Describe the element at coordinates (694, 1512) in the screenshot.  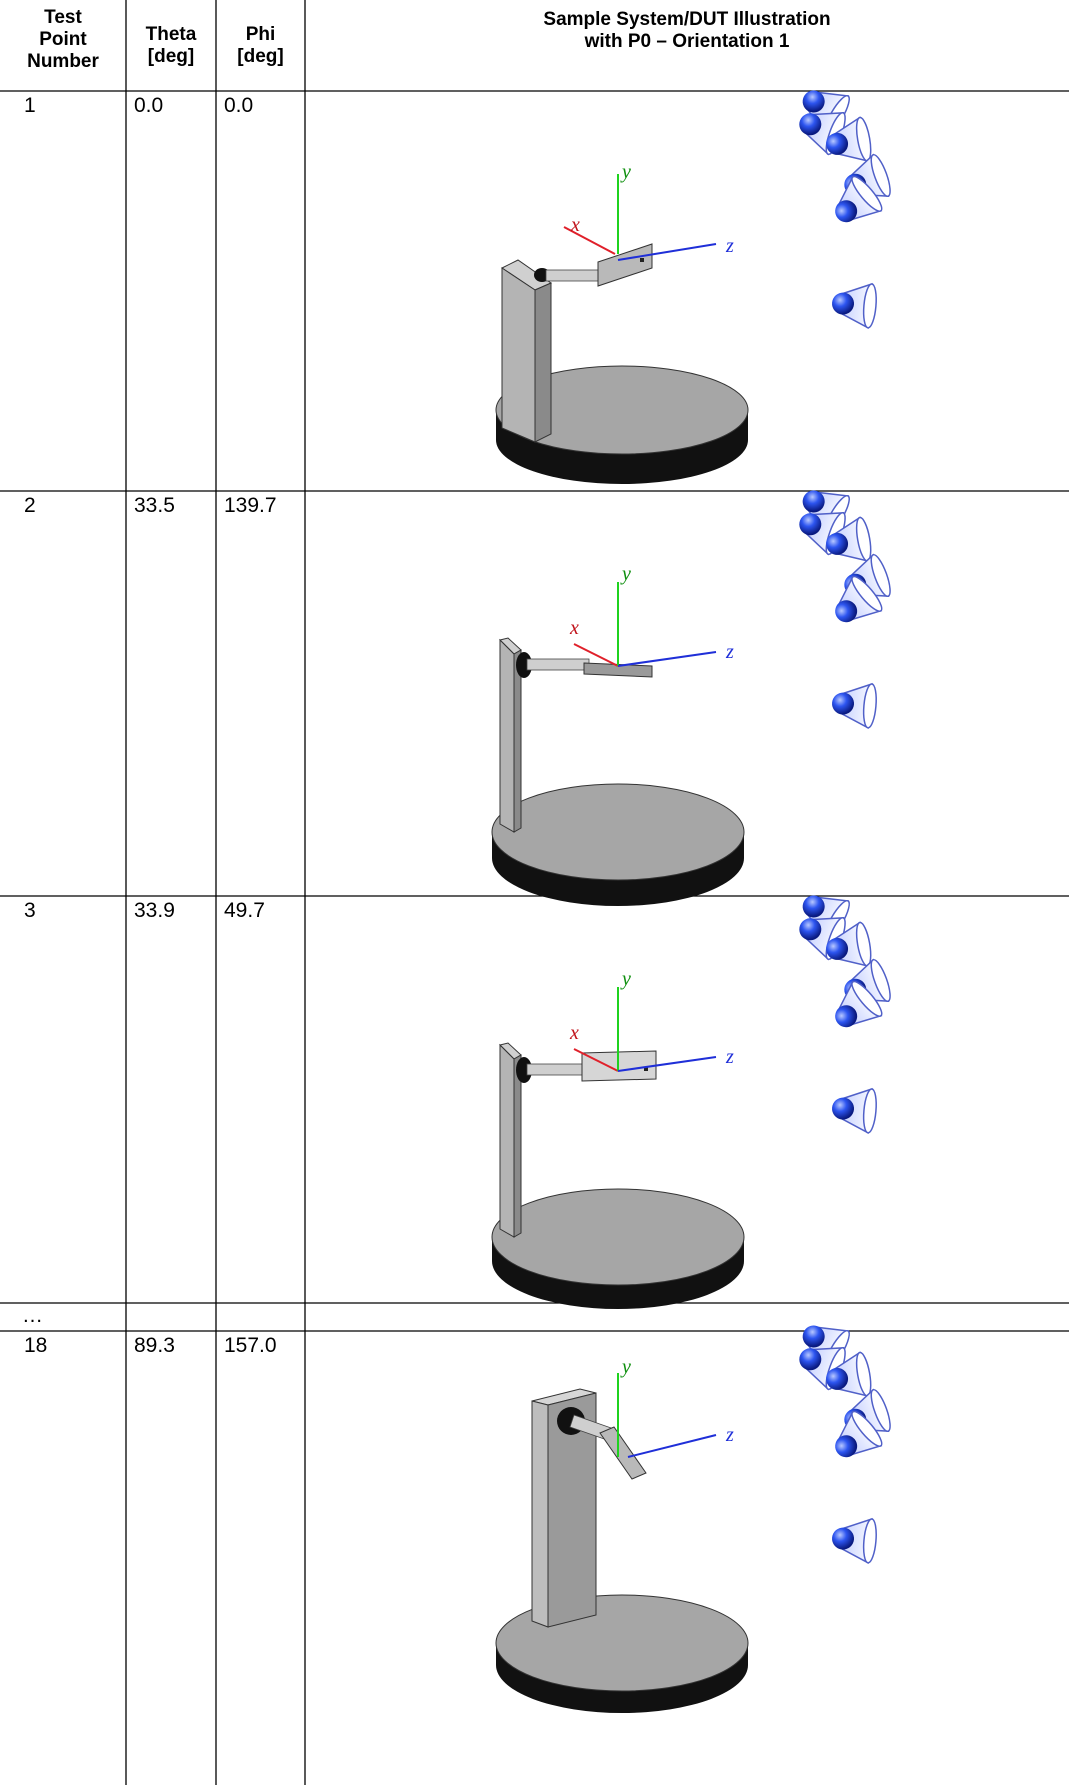
I see `dut-illustration-18: y z` at that location.